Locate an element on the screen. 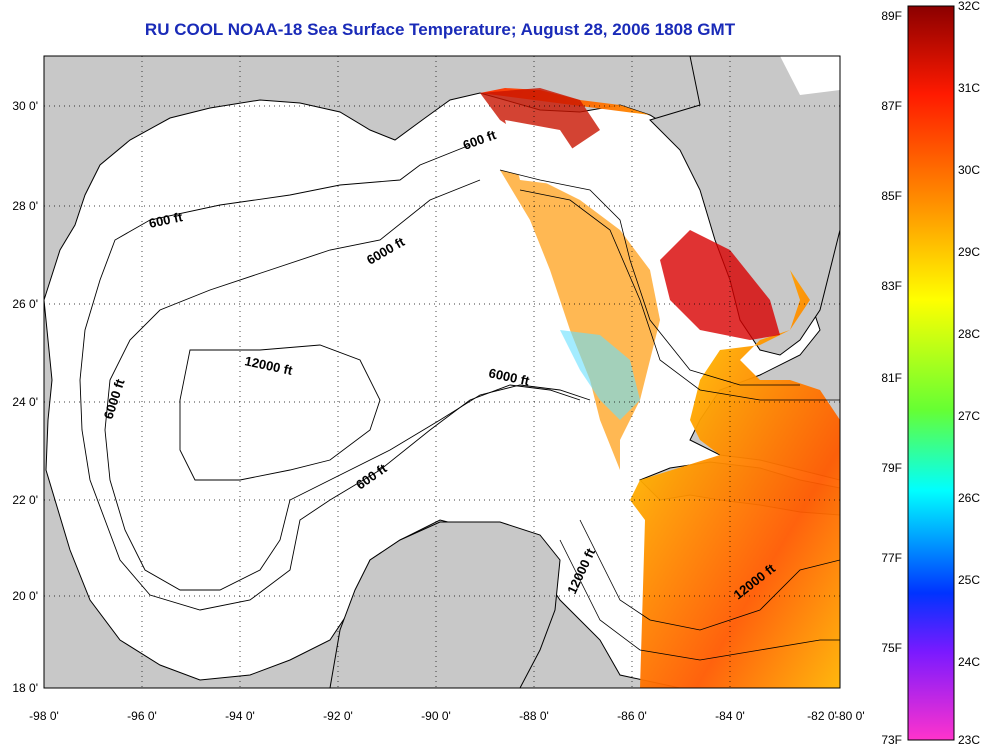  contour-south is located at coordinates (709, 575).